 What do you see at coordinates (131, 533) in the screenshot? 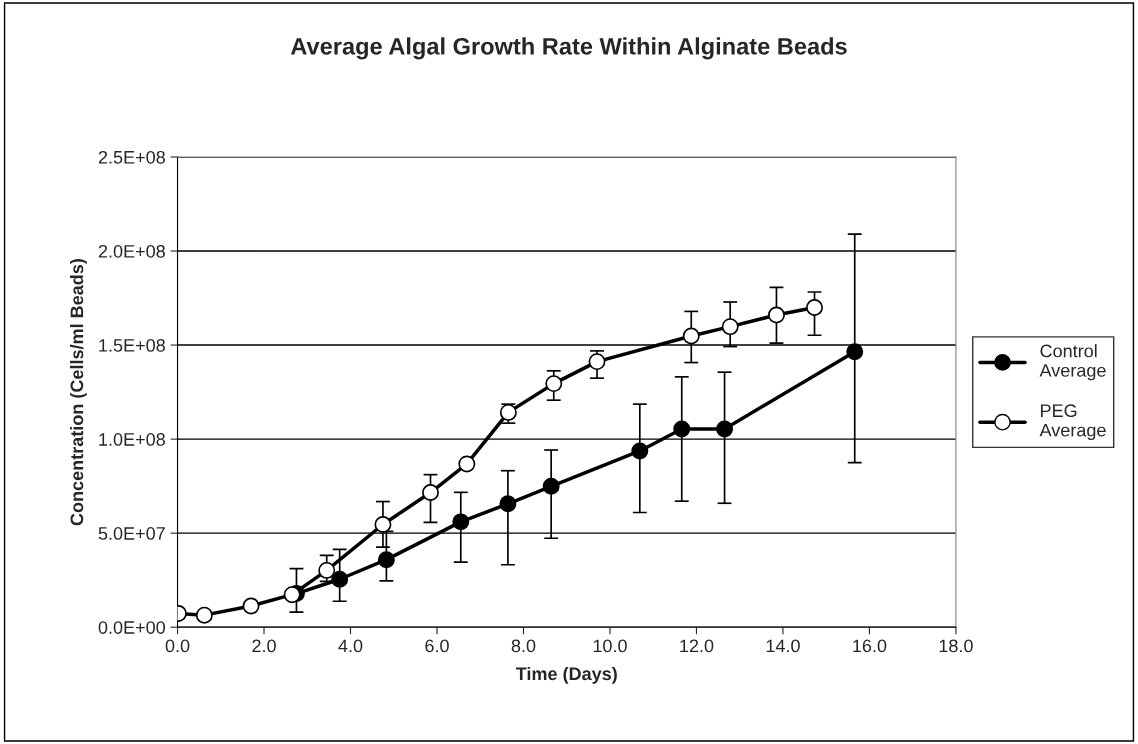
I see `y-tick-label: 5.0E+07` at bounding box center [131, 533].